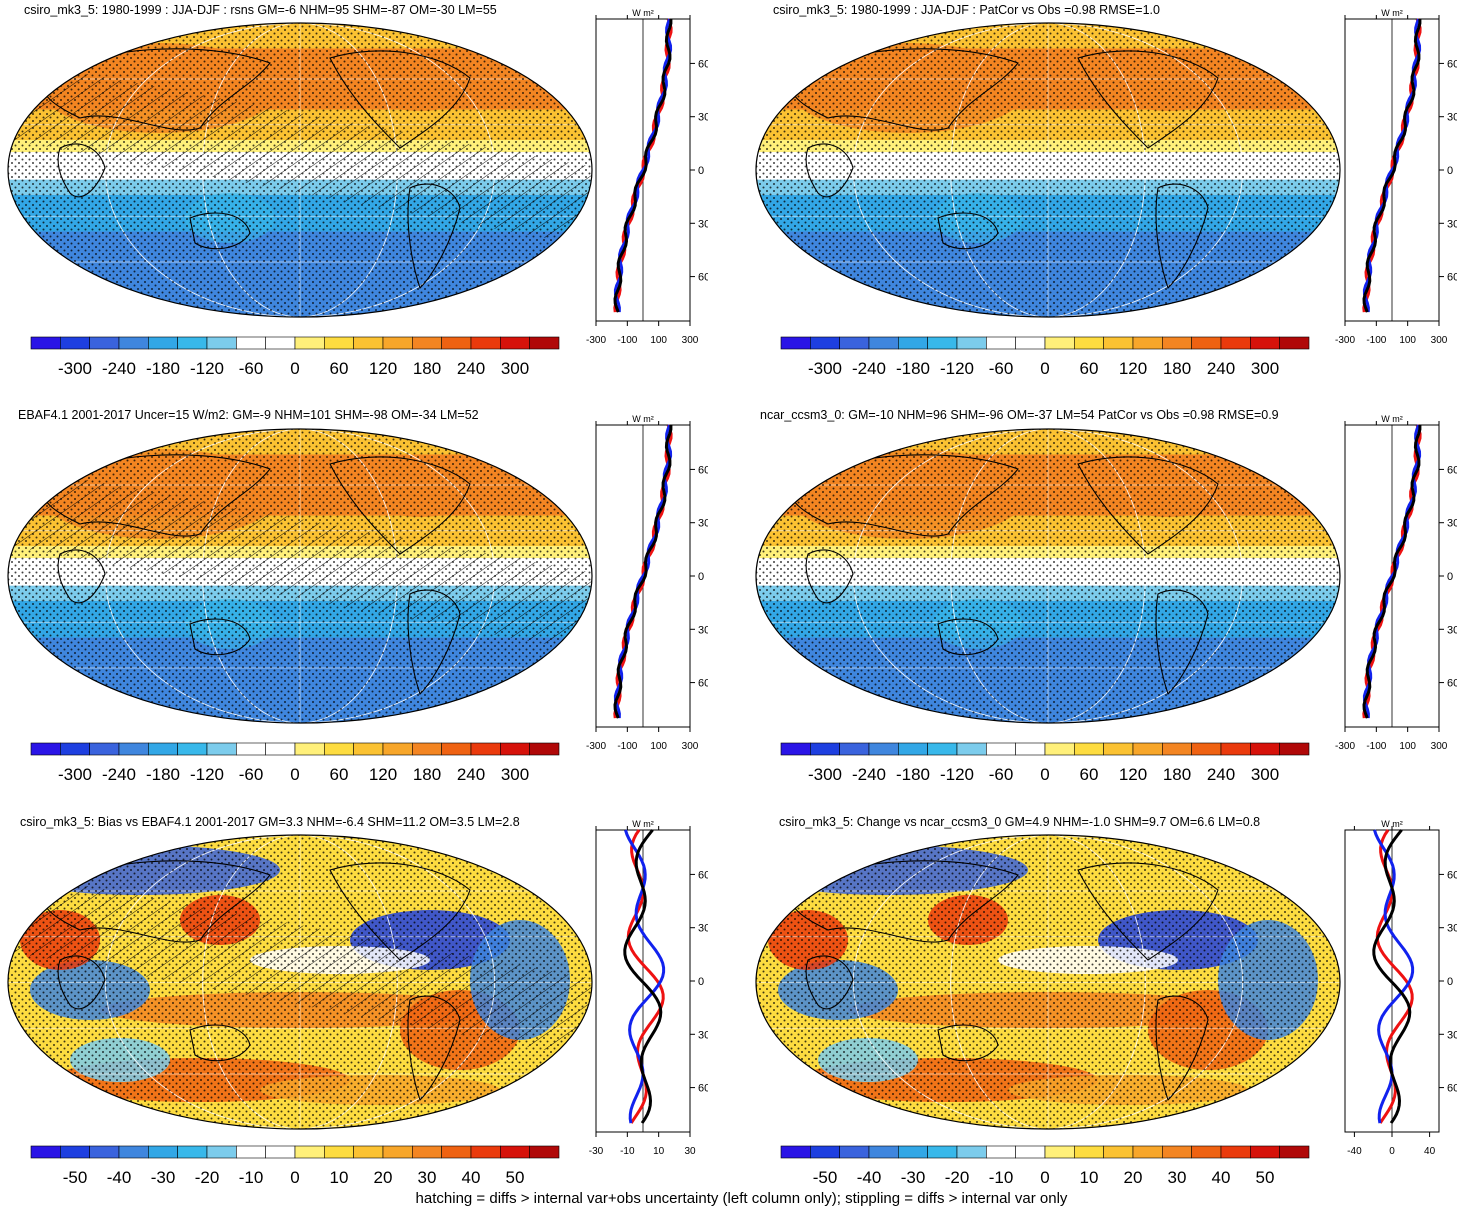 This screenshot has width=1483, height=1215. Describe the element at coordinates (1133, 368) in the screenshot. I see `colorbar-label: 120` at that location.